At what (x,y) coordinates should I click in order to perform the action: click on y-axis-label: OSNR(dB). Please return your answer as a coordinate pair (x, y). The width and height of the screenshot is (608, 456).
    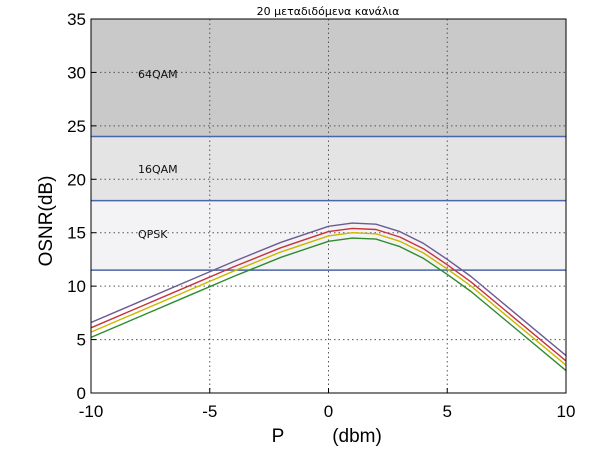
    Looking at the image, I should click on (46, 221).